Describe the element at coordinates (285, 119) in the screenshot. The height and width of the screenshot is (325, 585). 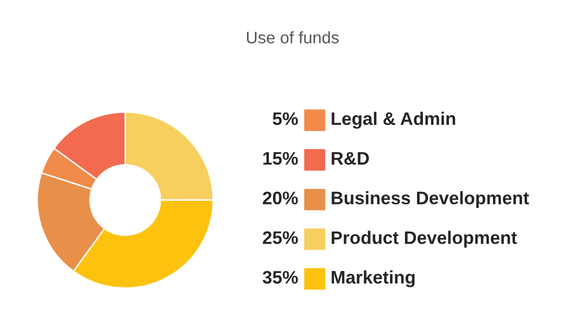
I see `data-label: 5%` at that location.